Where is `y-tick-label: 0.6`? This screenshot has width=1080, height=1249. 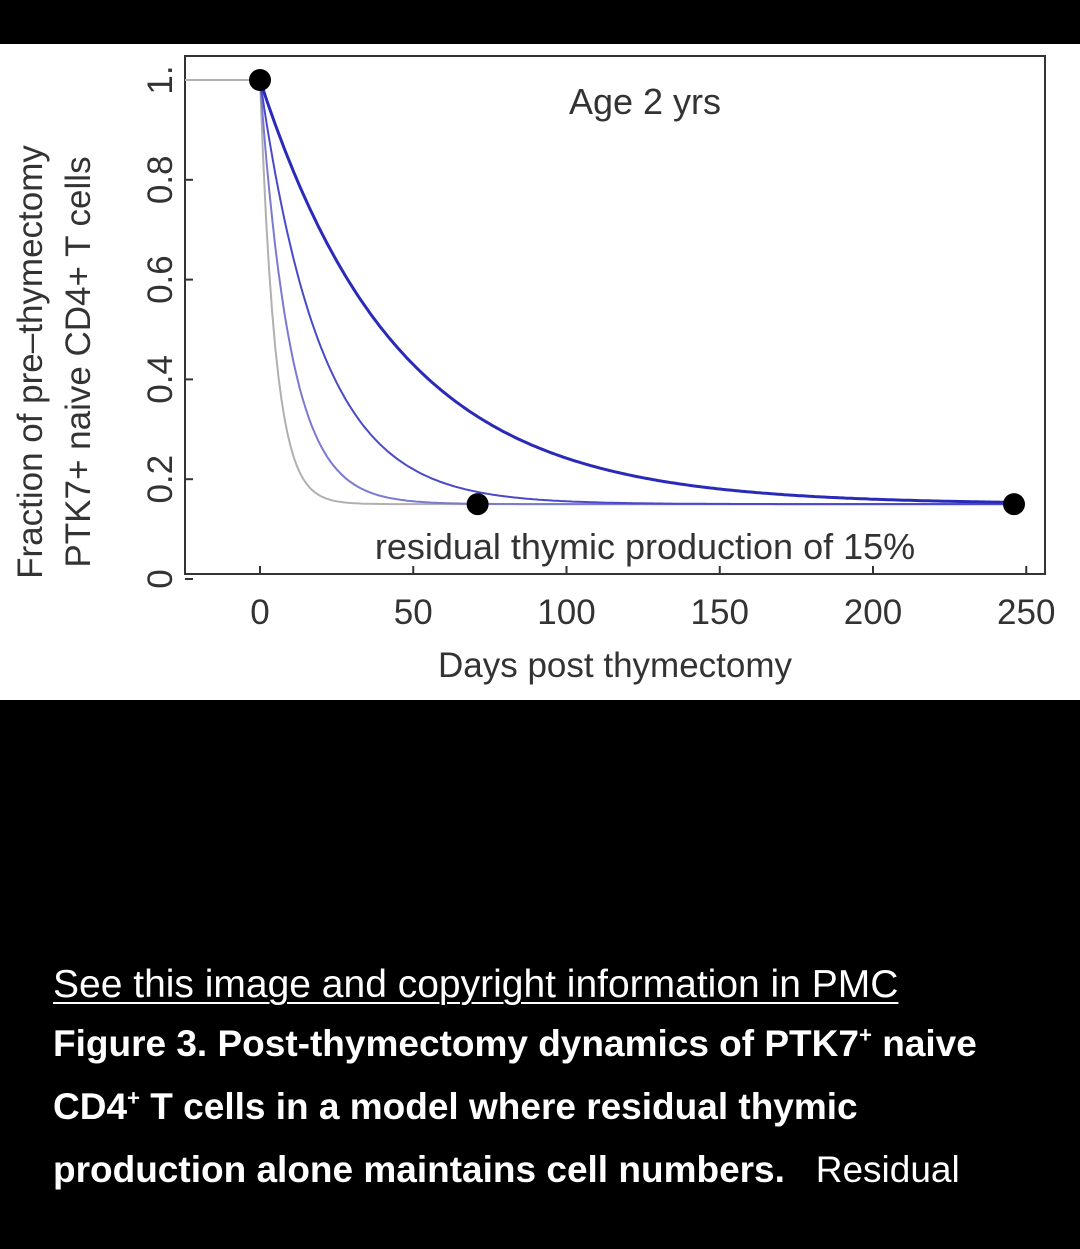 y-tick-label: 0.6 is located at coordinates (160, 279).